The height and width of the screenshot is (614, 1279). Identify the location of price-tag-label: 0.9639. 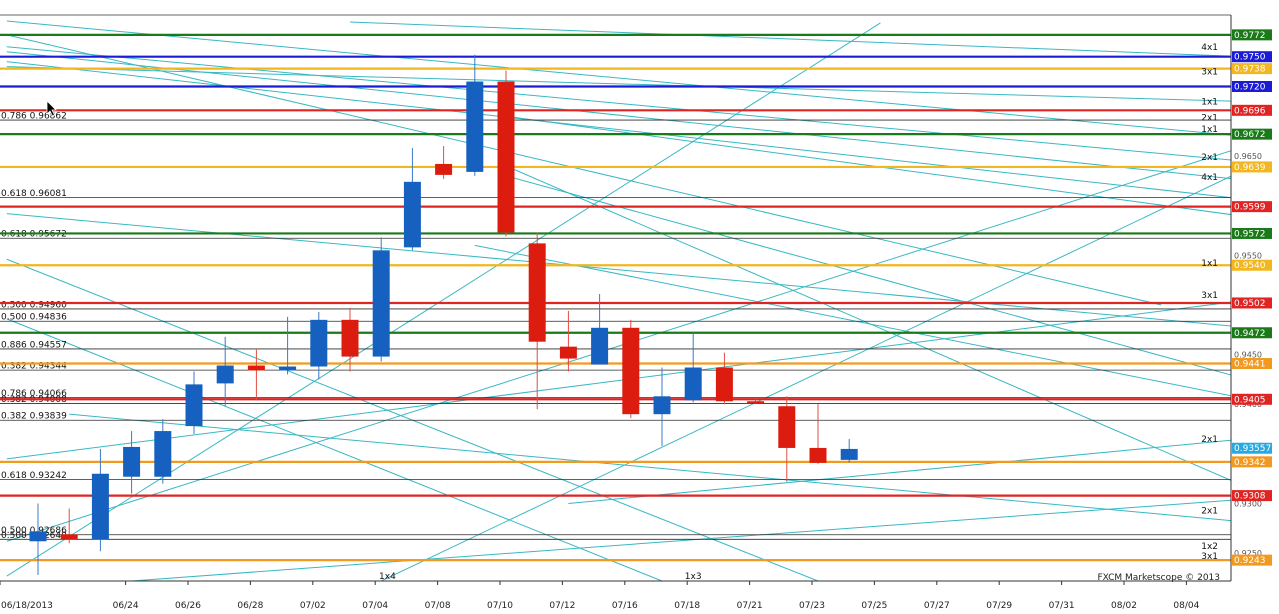
(1250, 168).